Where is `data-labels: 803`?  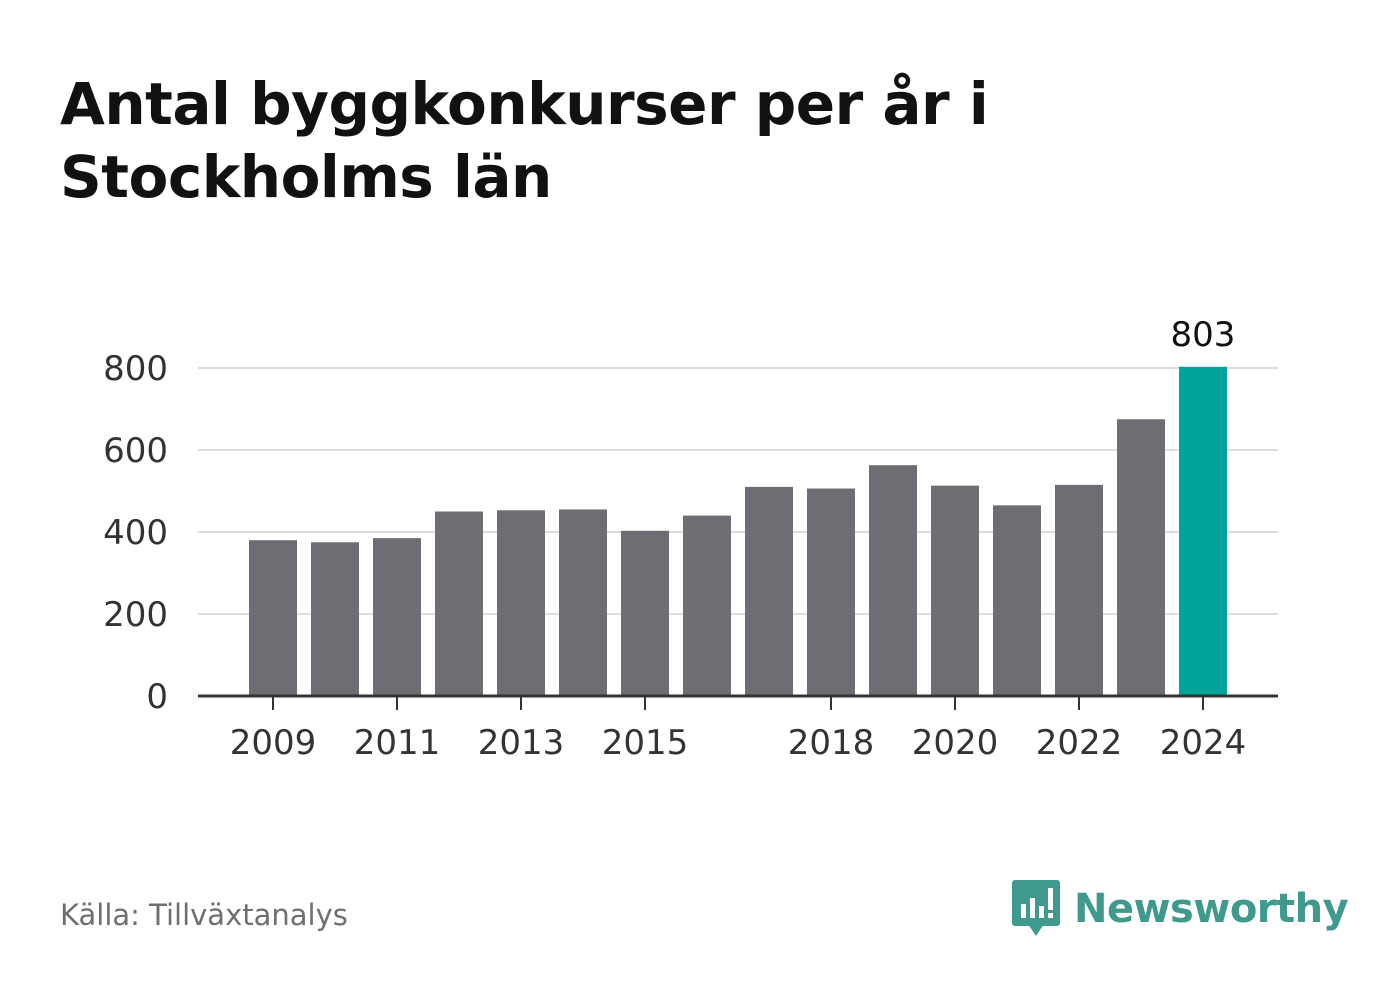
data-labels: 803 is located at coordinates (1203, 335).